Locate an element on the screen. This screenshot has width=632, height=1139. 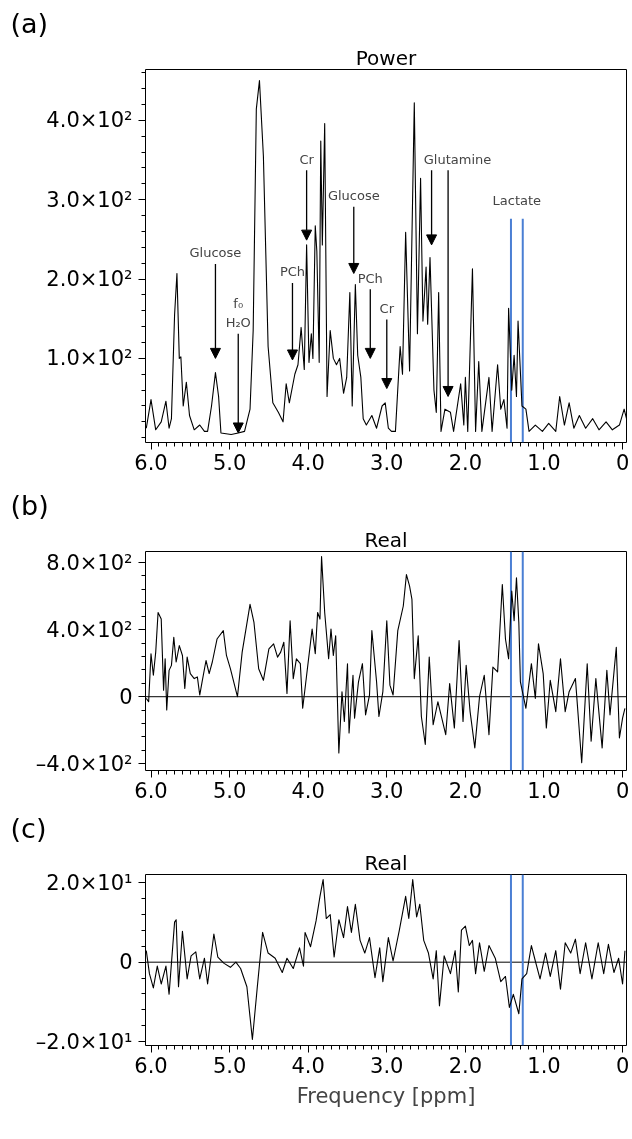
y-tick-label: –2.0×10¹ is located at coordinates (84, 1041).